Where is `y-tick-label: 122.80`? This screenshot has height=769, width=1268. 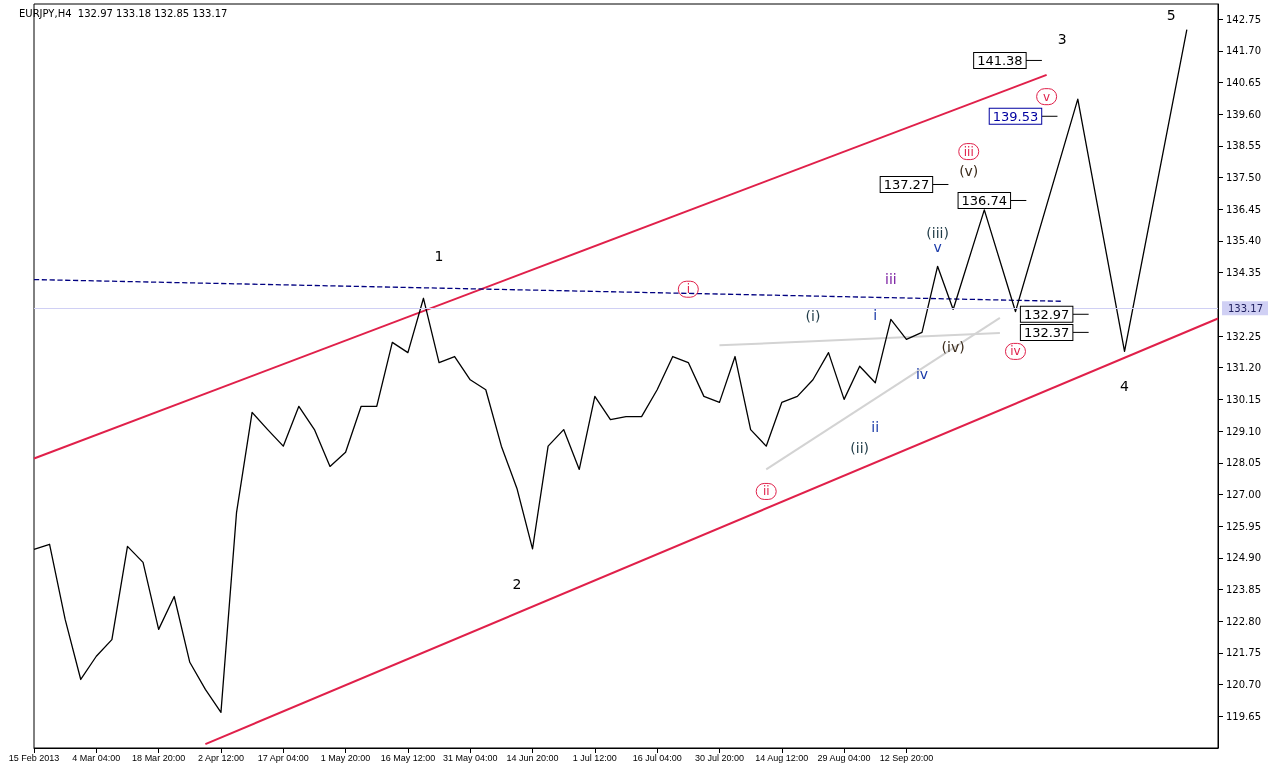 y-tick-label: 122.80 is located at coordinates (1243, 621).